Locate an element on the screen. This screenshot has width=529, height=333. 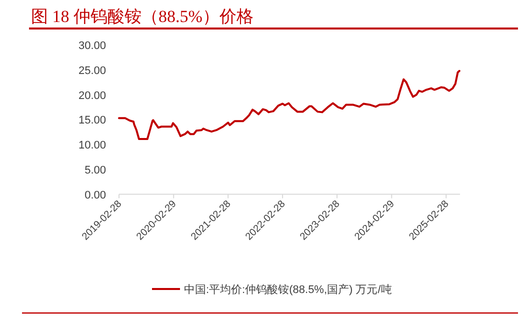
y-tick-label: 0.00 is located at coordinates (95, 195).